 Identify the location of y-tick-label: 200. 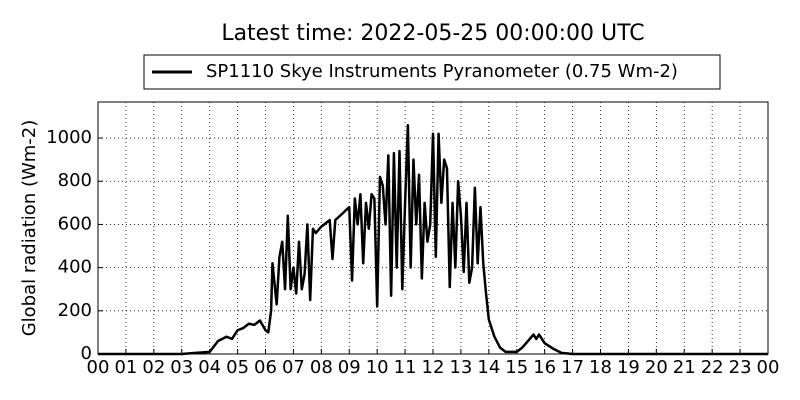
(75, 310).